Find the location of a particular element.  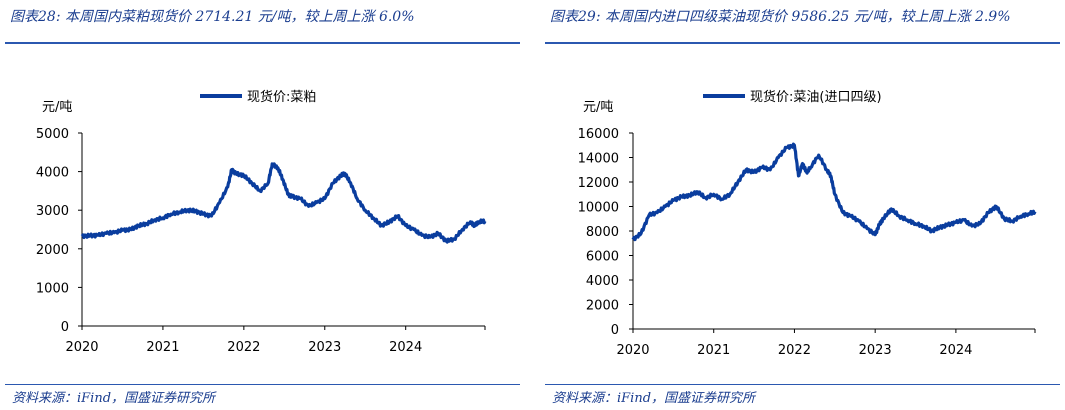

legend-label: 现货价:菜粕 is located at coordinates (281, 97).